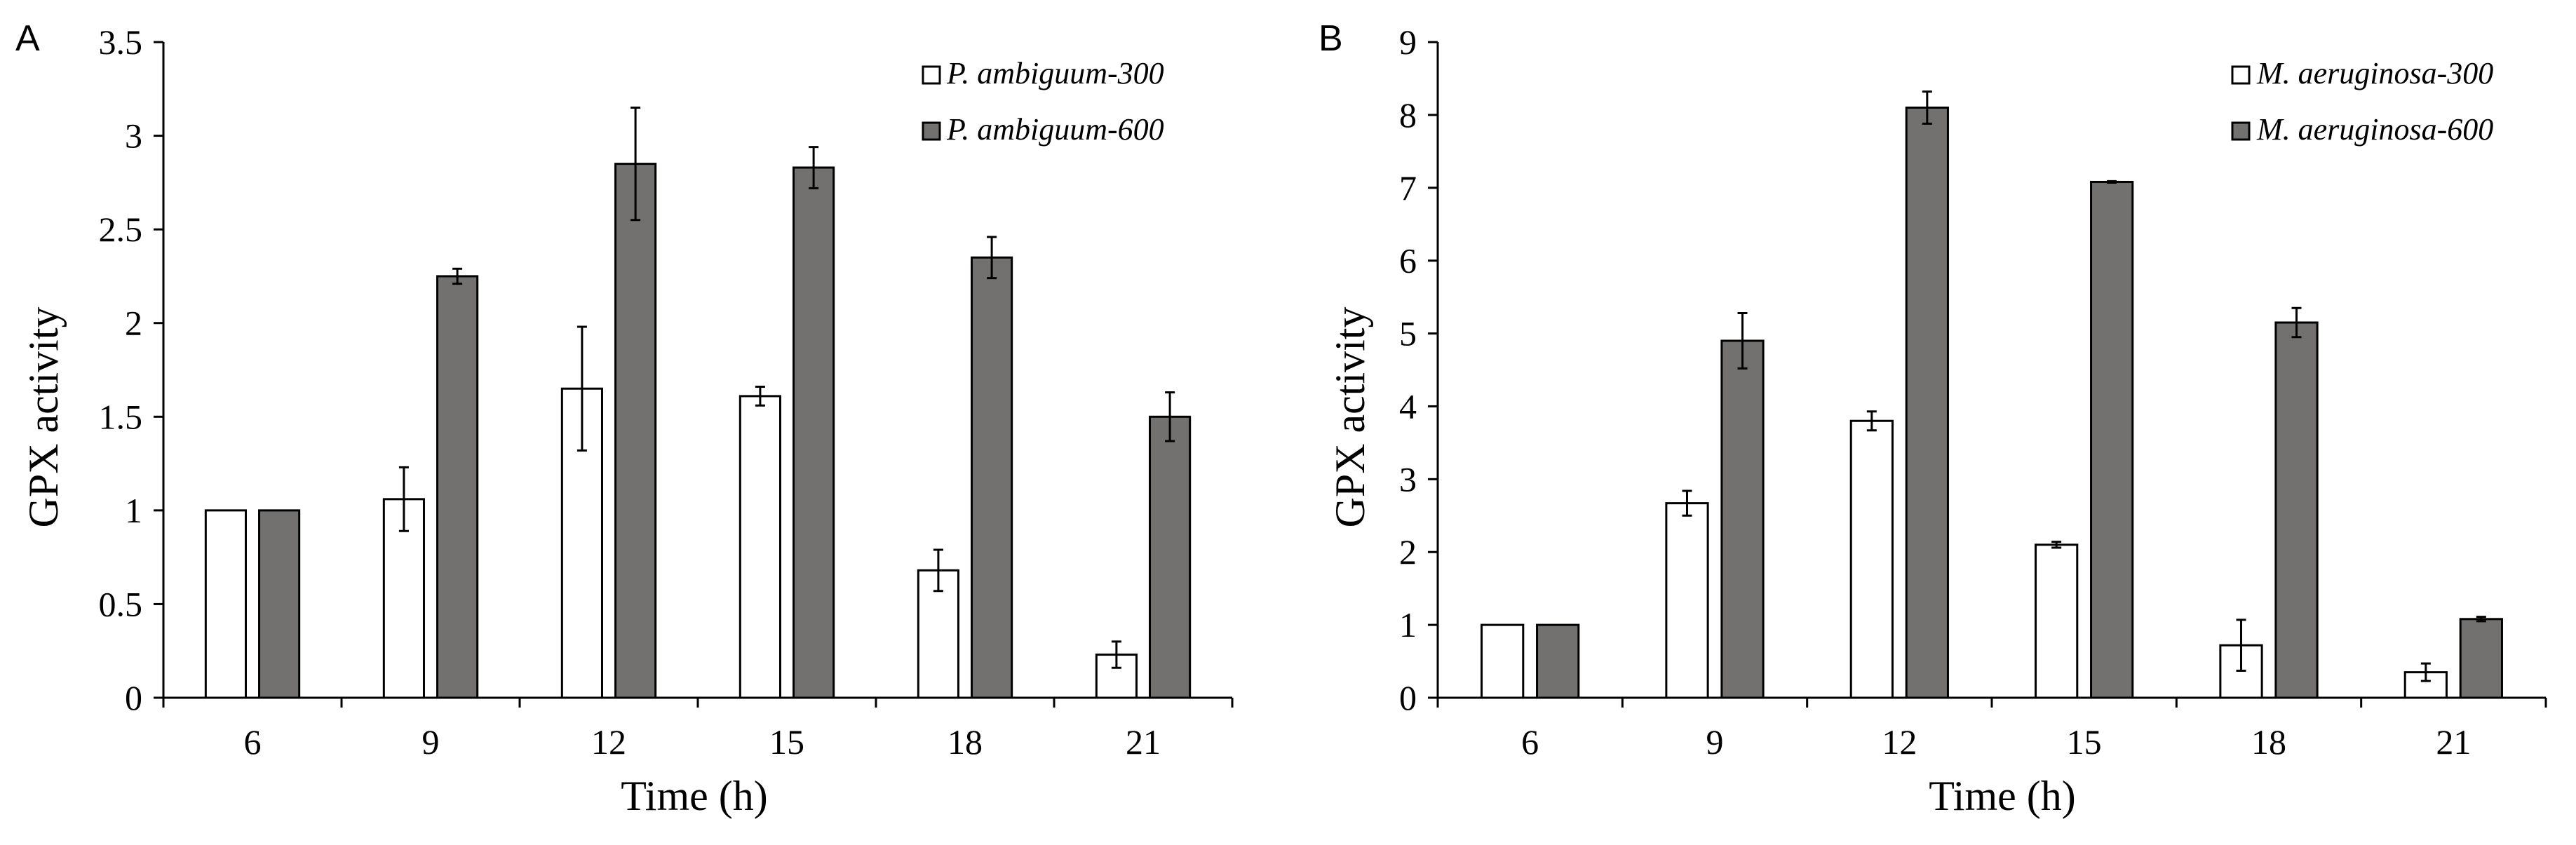  Describe the element at coordinates (1143, 742) in the screenshot. I see `x-tick-label-a-21: 21` at that location.